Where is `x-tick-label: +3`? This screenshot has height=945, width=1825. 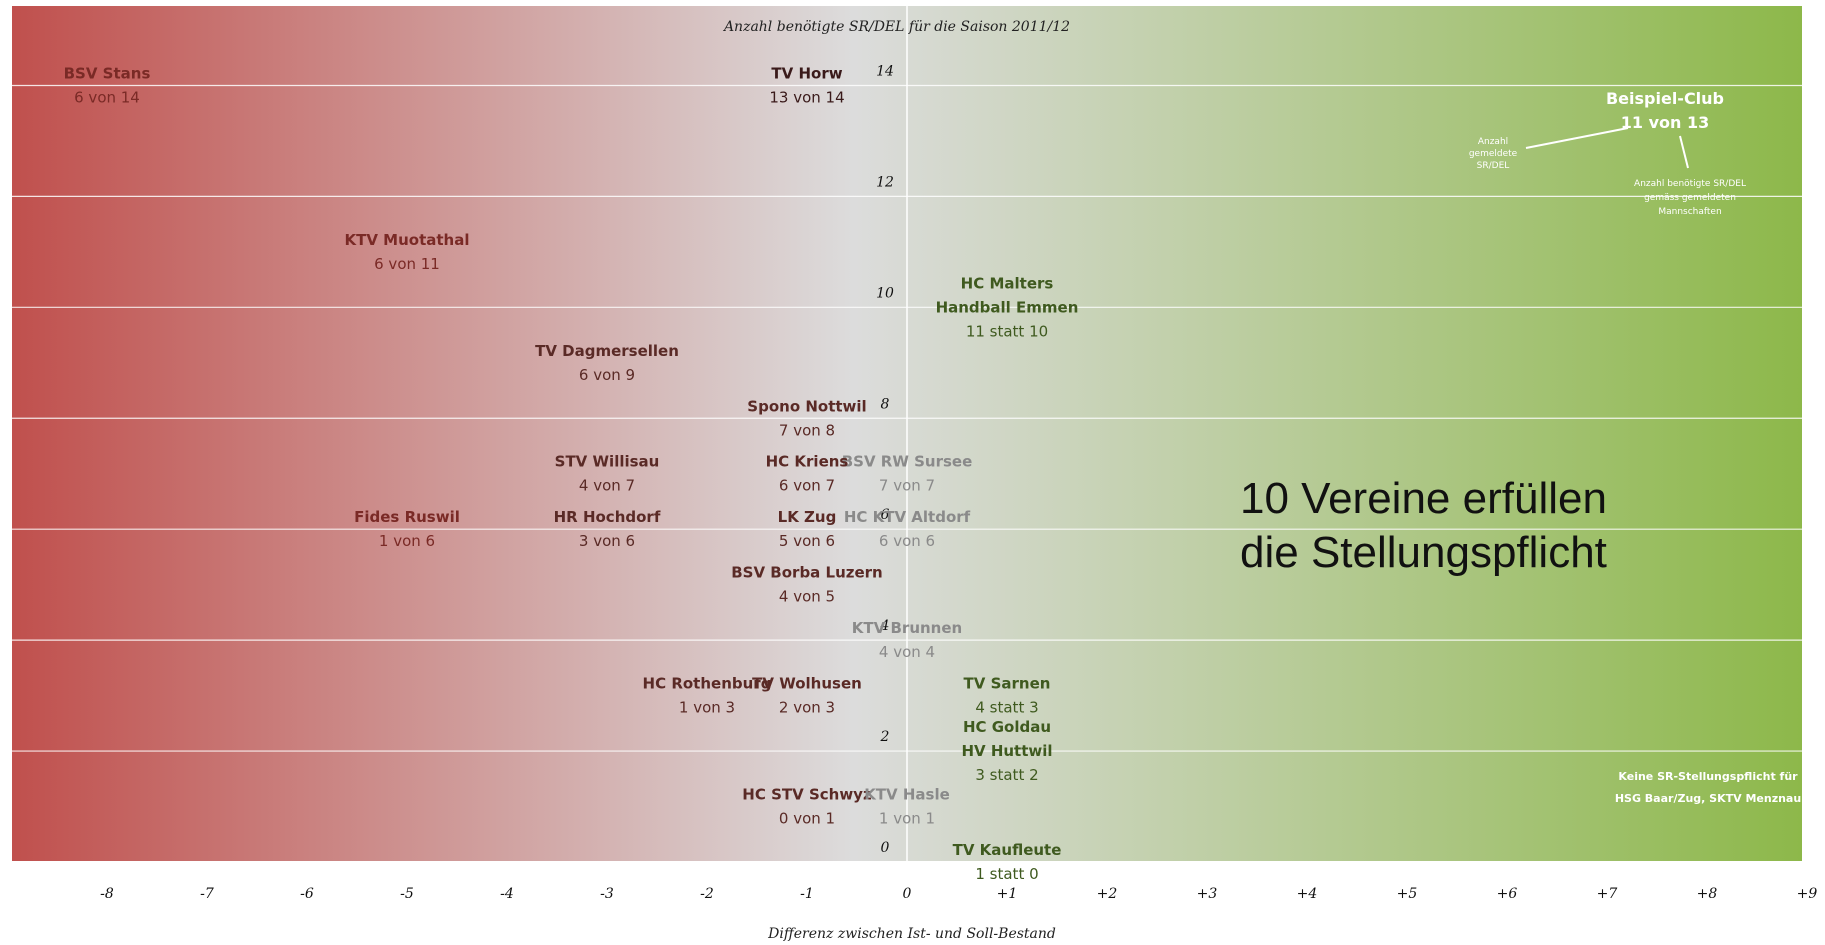 x-tick-label: +3 is located at coordinates (1207, 894).